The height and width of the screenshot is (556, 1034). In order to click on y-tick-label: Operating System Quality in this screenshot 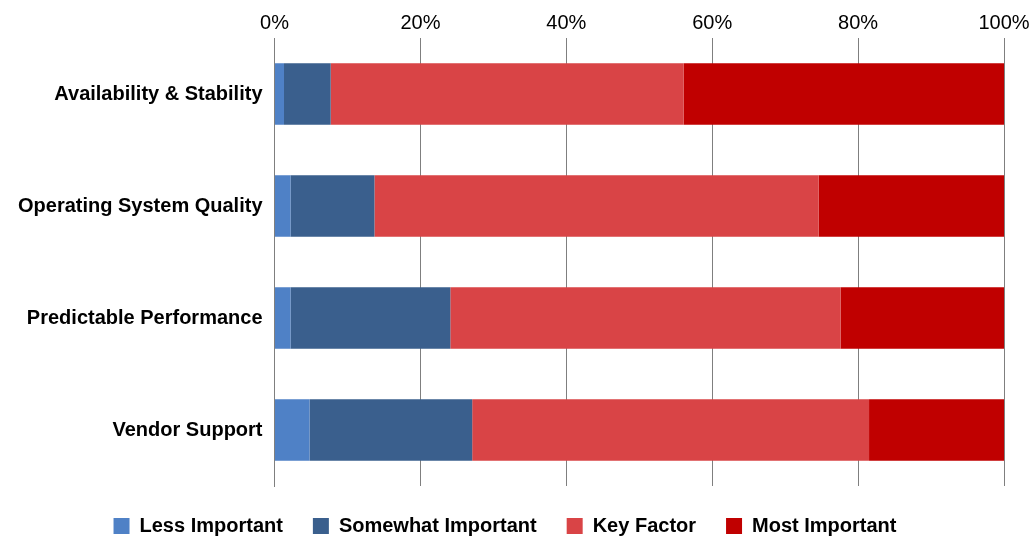, I will do `click(141, 204)`.